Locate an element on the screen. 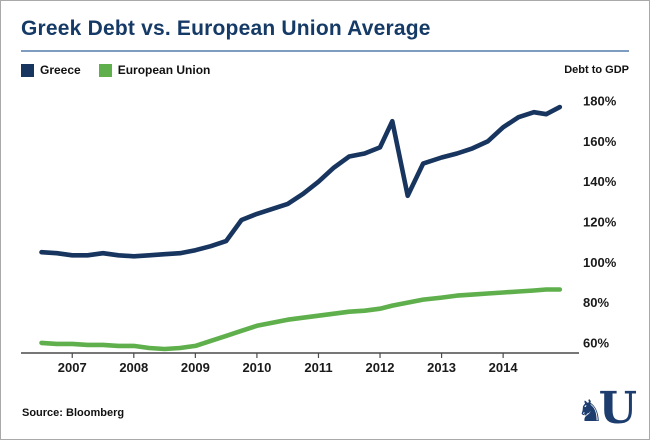 The width and height of the screenshot is (650, 440). chart-title: Greek Debt vs. European Union Average is located at coordinates (226, 28).